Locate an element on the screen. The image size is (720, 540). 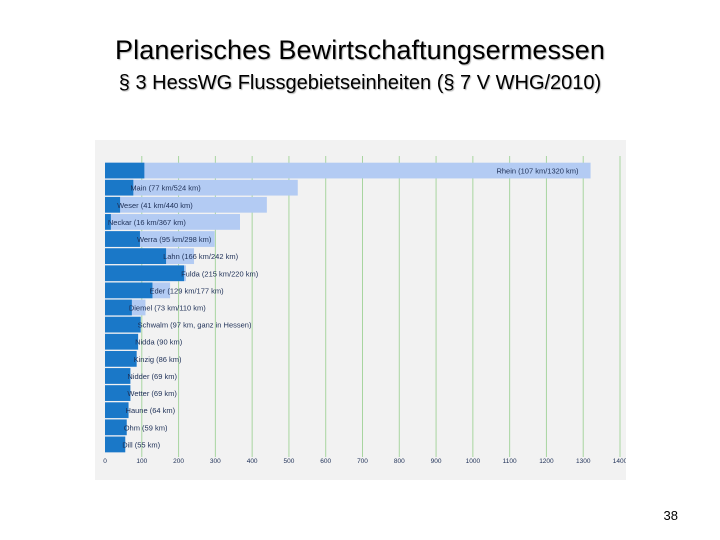
bar-label: Nidder (69 km) is located at coordinates (152, 376).